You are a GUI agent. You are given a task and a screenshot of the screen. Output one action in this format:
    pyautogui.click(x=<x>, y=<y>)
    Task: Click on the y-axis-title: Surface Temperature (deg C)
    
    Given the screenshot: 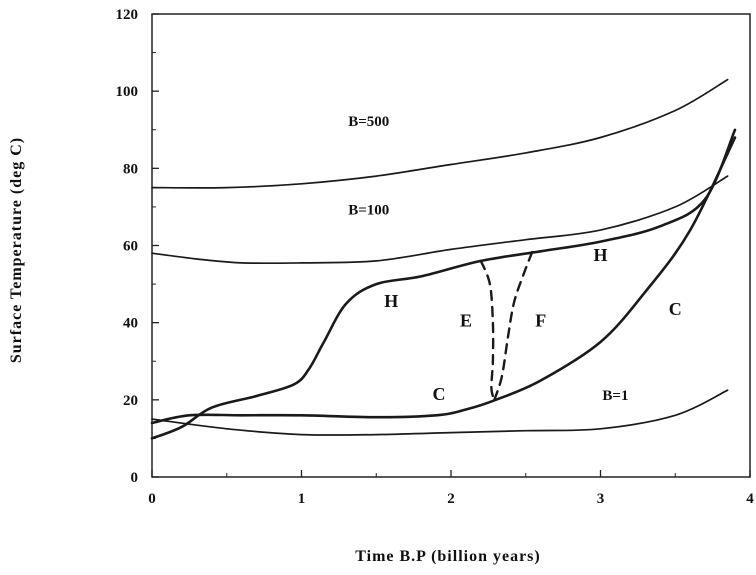 What is the action you would take?
    pyautogui.click(x=16, y=250)
    